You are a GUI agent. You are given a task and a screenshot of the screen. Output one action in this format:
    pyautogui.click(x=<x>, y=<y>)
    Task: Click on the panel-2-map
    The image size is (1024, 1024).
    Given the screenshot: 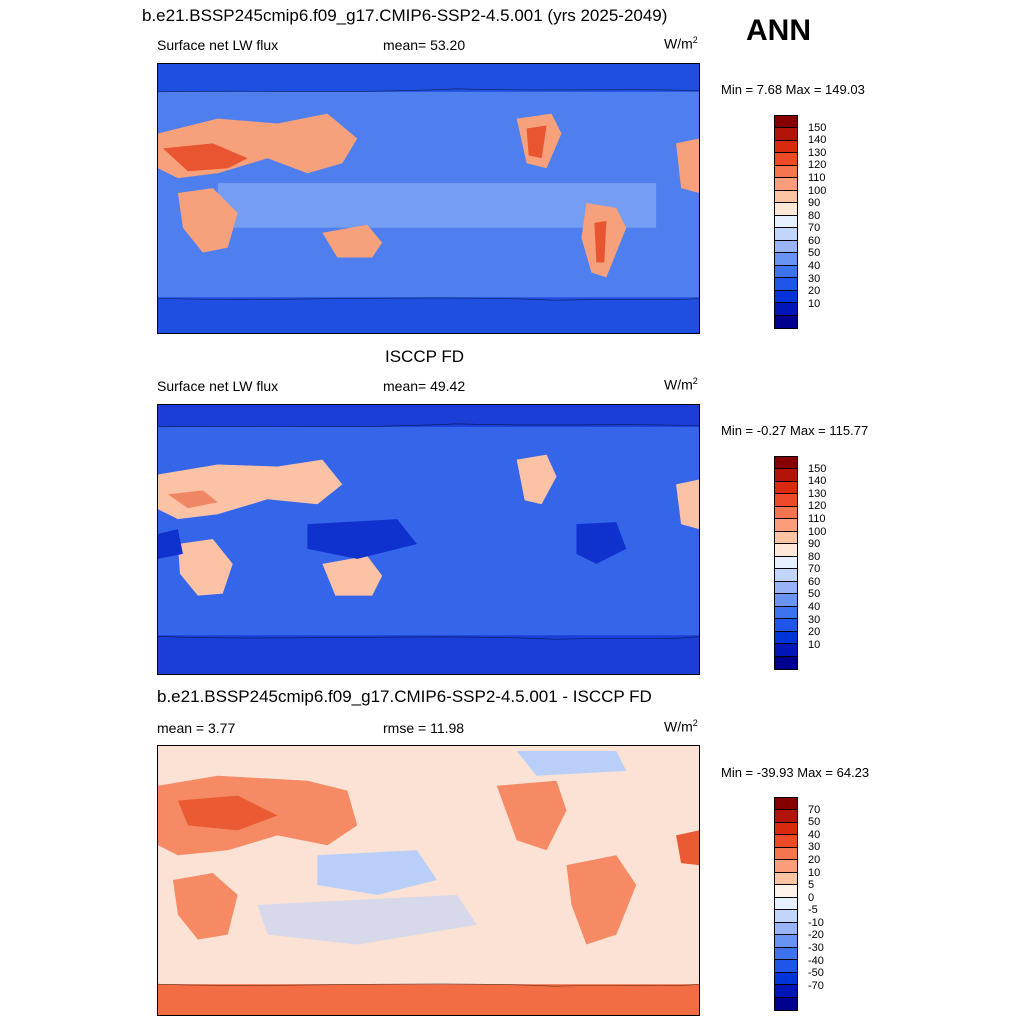 What is the action you would take?
    pyautogui.click(x=428, y=539)
    